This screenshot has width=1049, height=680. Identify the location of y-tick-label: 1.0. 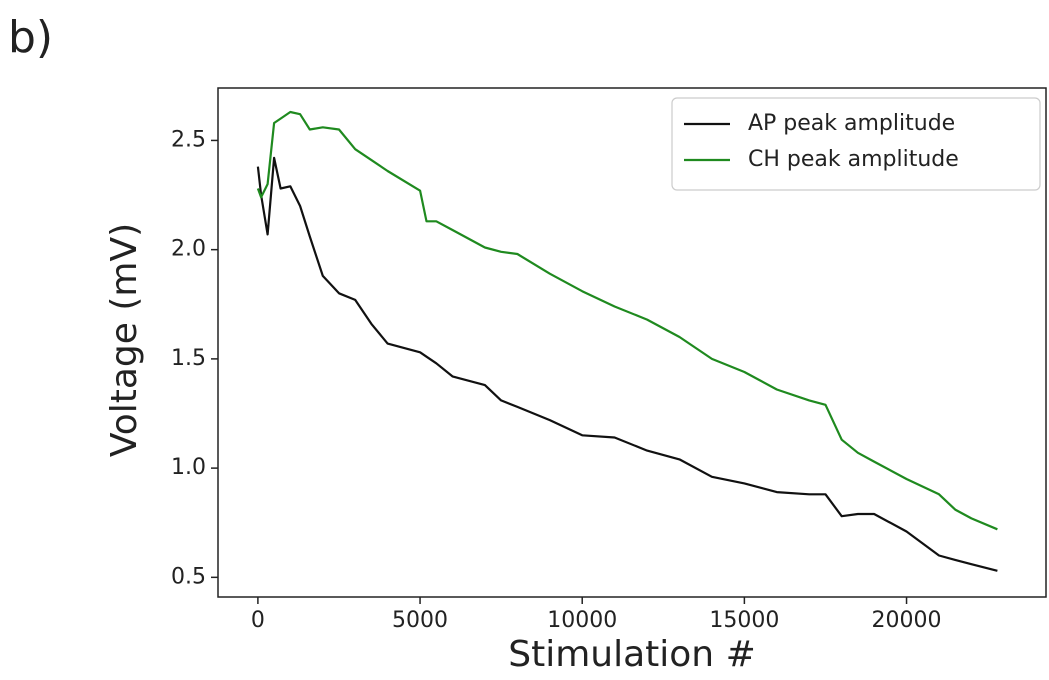
(188, 467).